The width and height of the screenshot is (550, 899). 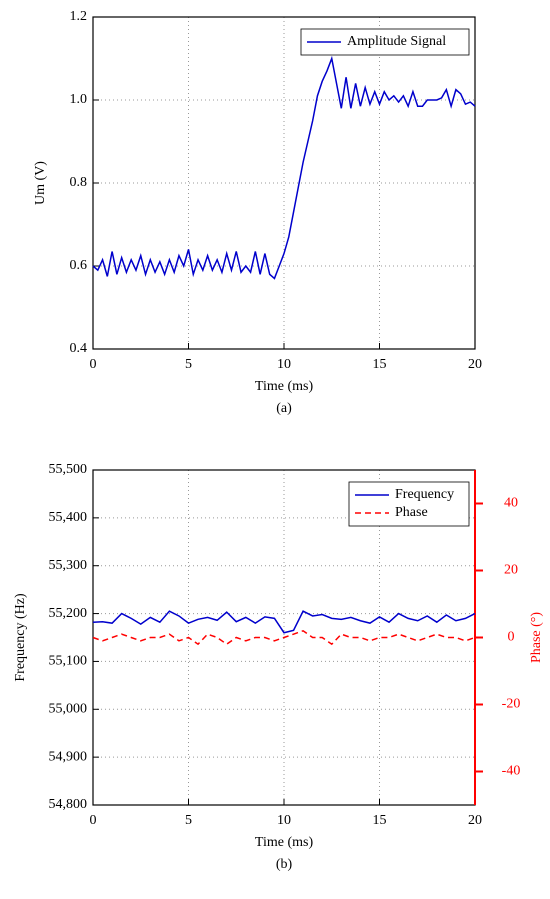 What do you see at coordinates (79, 99) in the screenshot?
I see `y-tick-label: 1.0` at bounding box center [79, 99].